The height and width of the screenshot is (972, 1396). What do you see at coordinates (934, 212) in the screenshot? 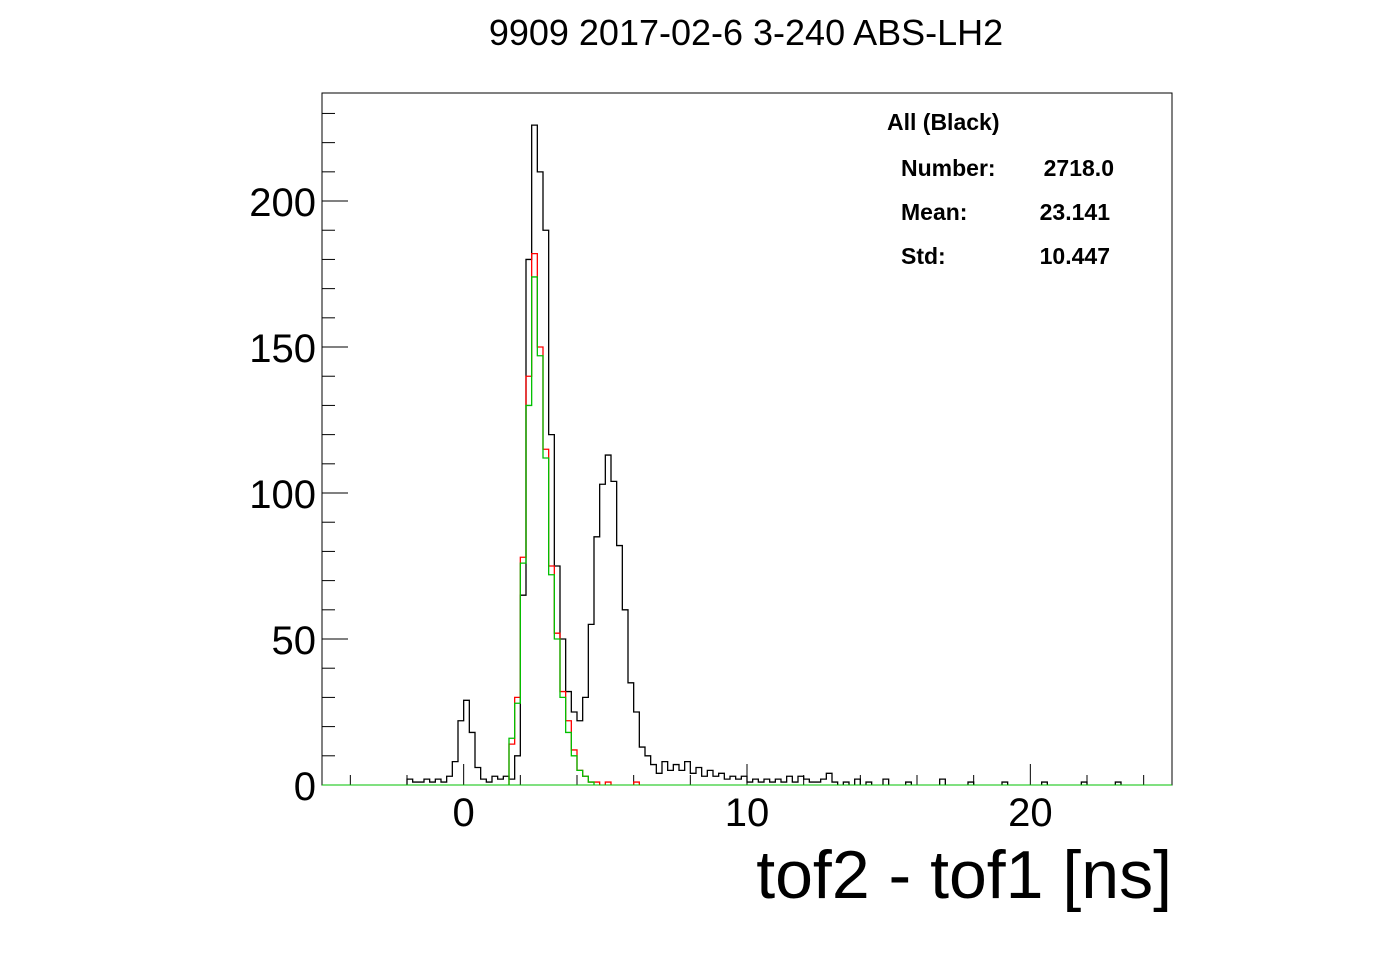
I see `stats-mean-label: Mean:` at bounding box center [934, 212].